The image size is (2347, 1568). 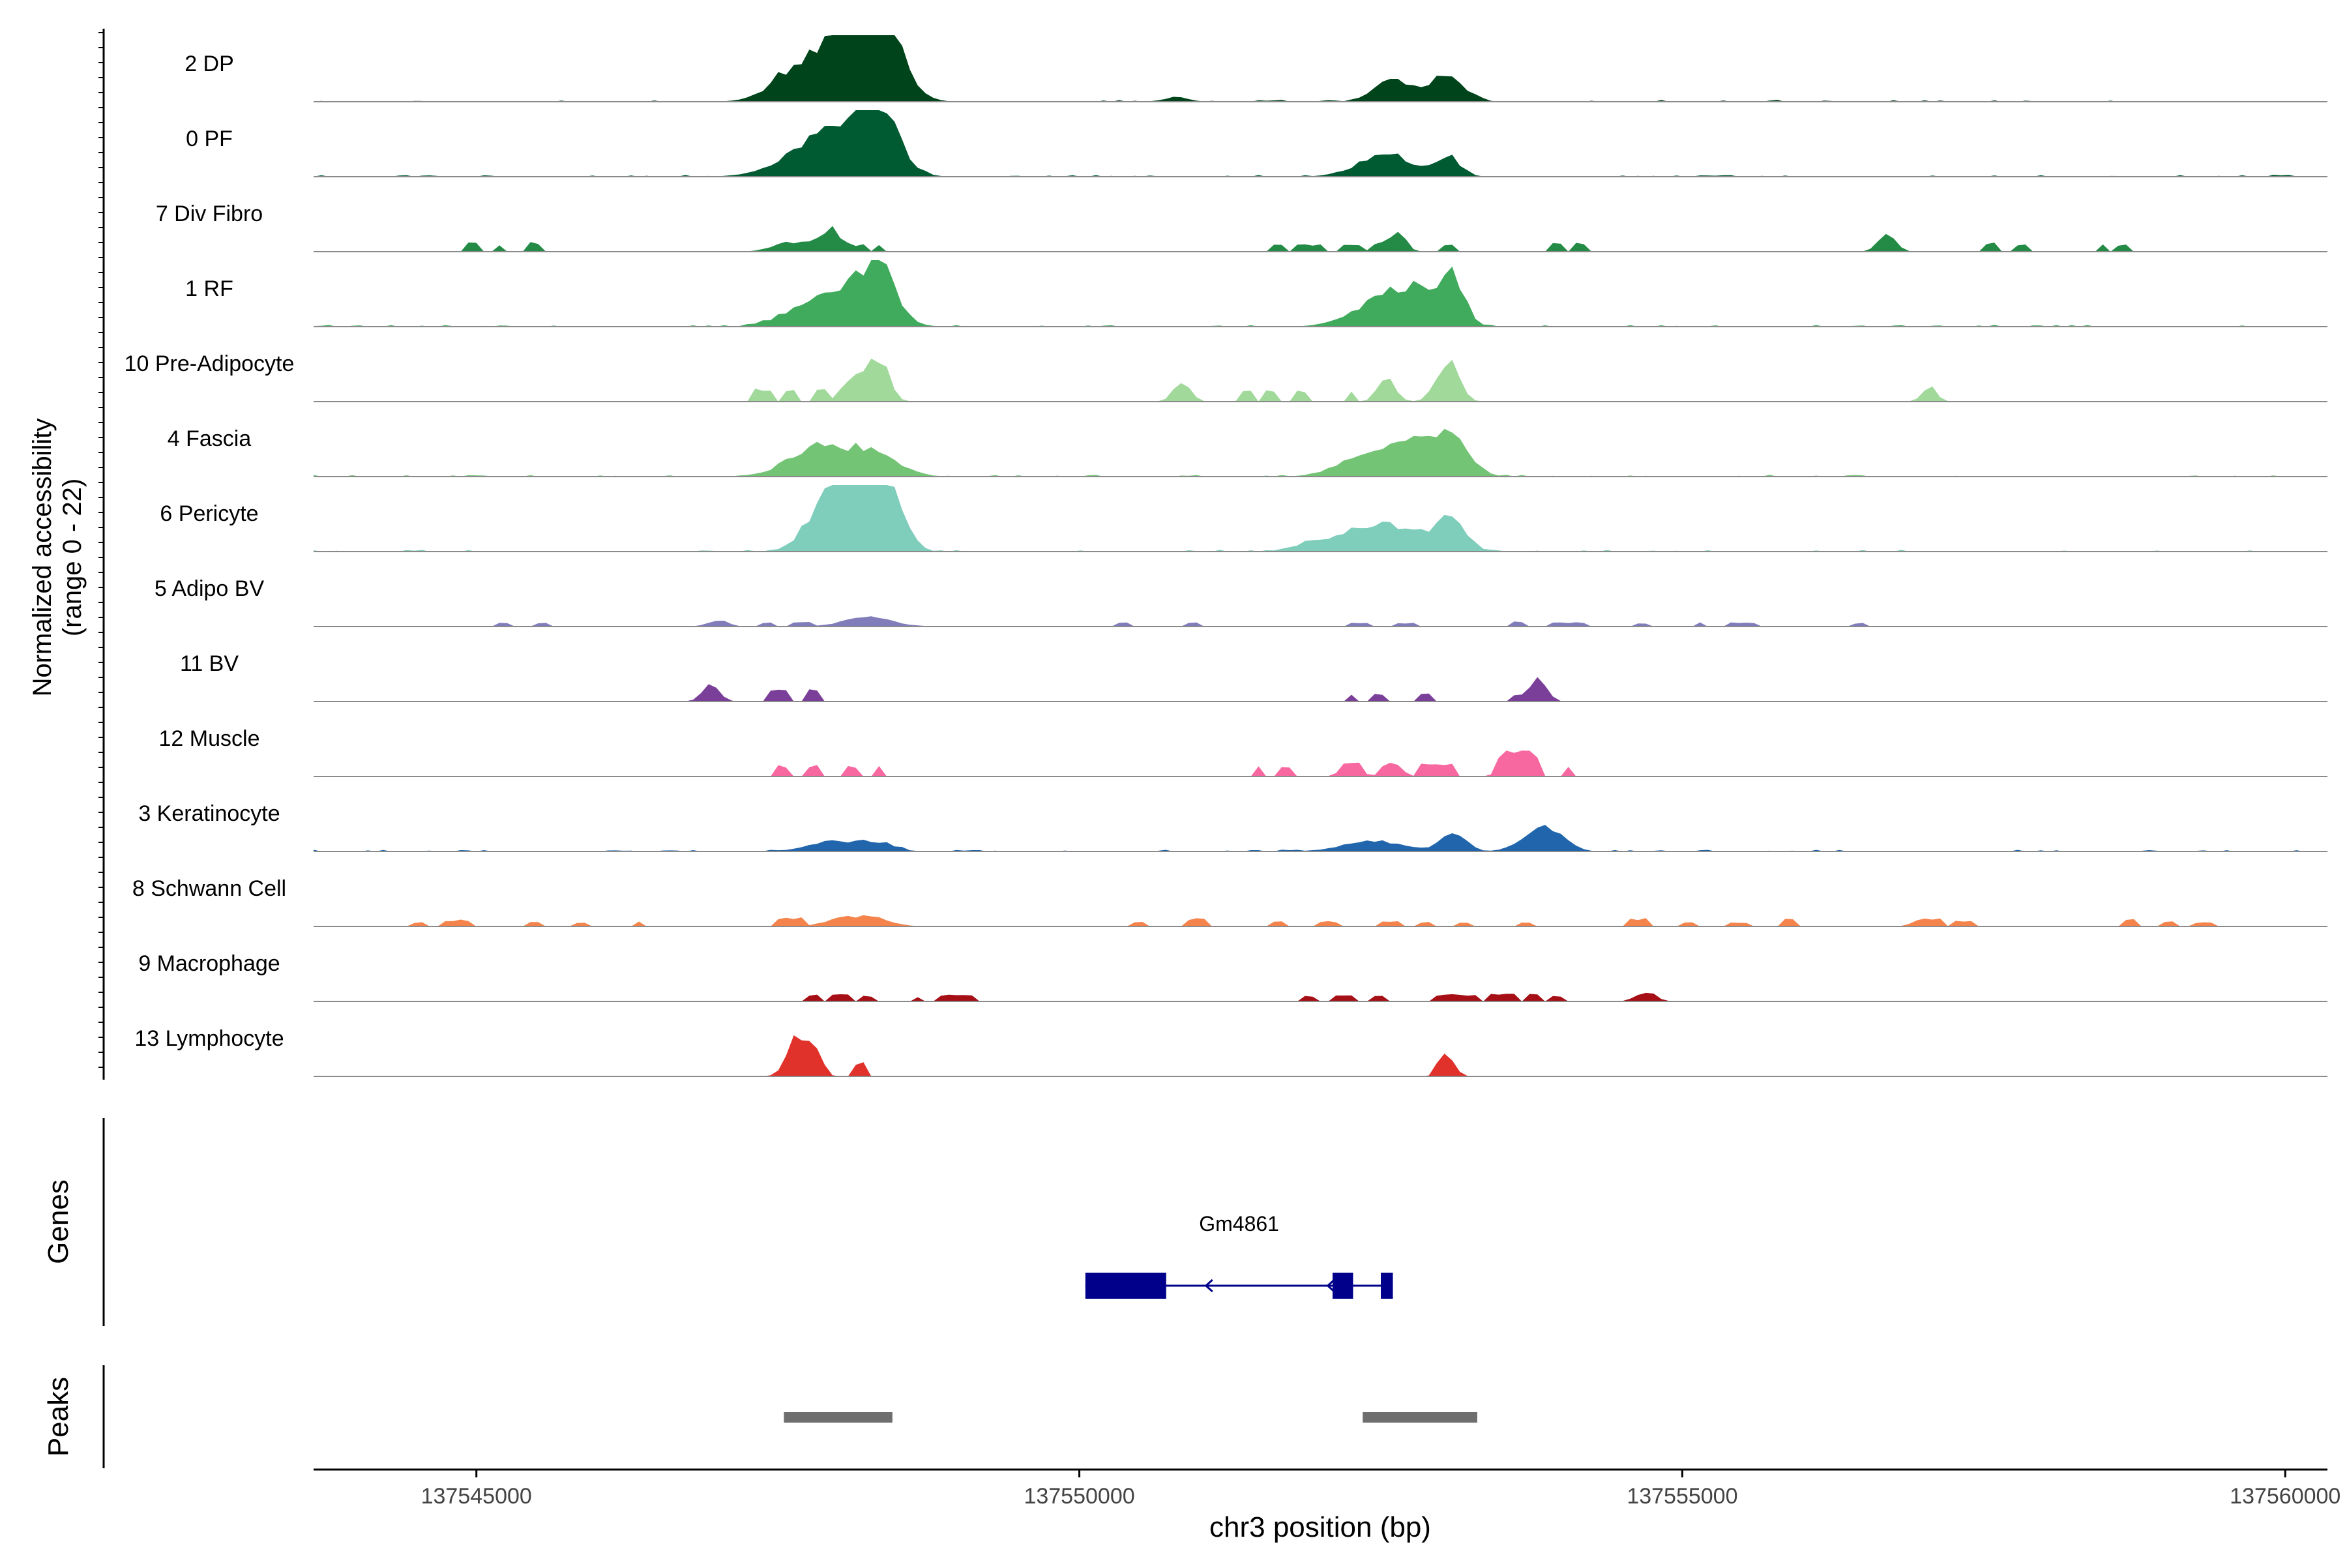 I want to click on x-tick-label: 137550000, so click(x=1079, y=1497).